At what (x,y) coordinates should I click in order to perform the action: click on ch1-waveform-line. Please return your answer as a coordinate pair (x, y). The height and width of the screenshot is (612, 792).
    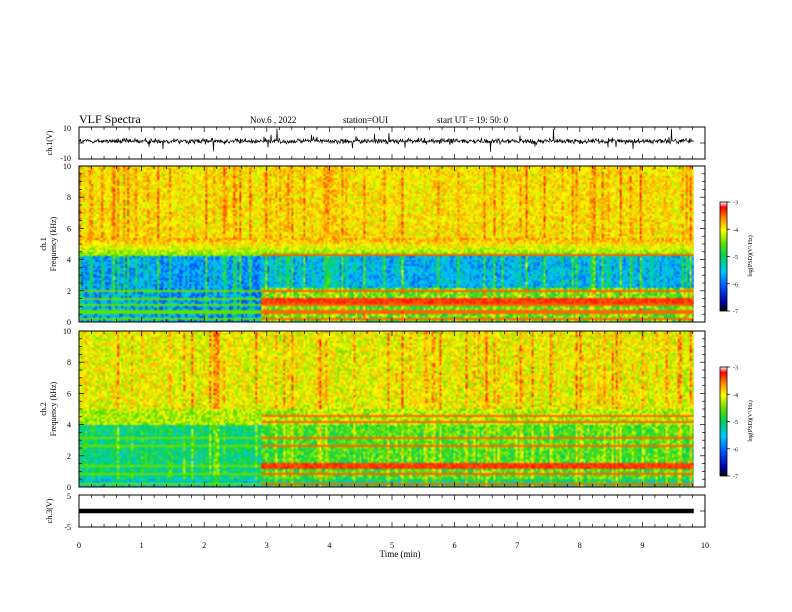
    Looking at the image, I should click on (386, 140).